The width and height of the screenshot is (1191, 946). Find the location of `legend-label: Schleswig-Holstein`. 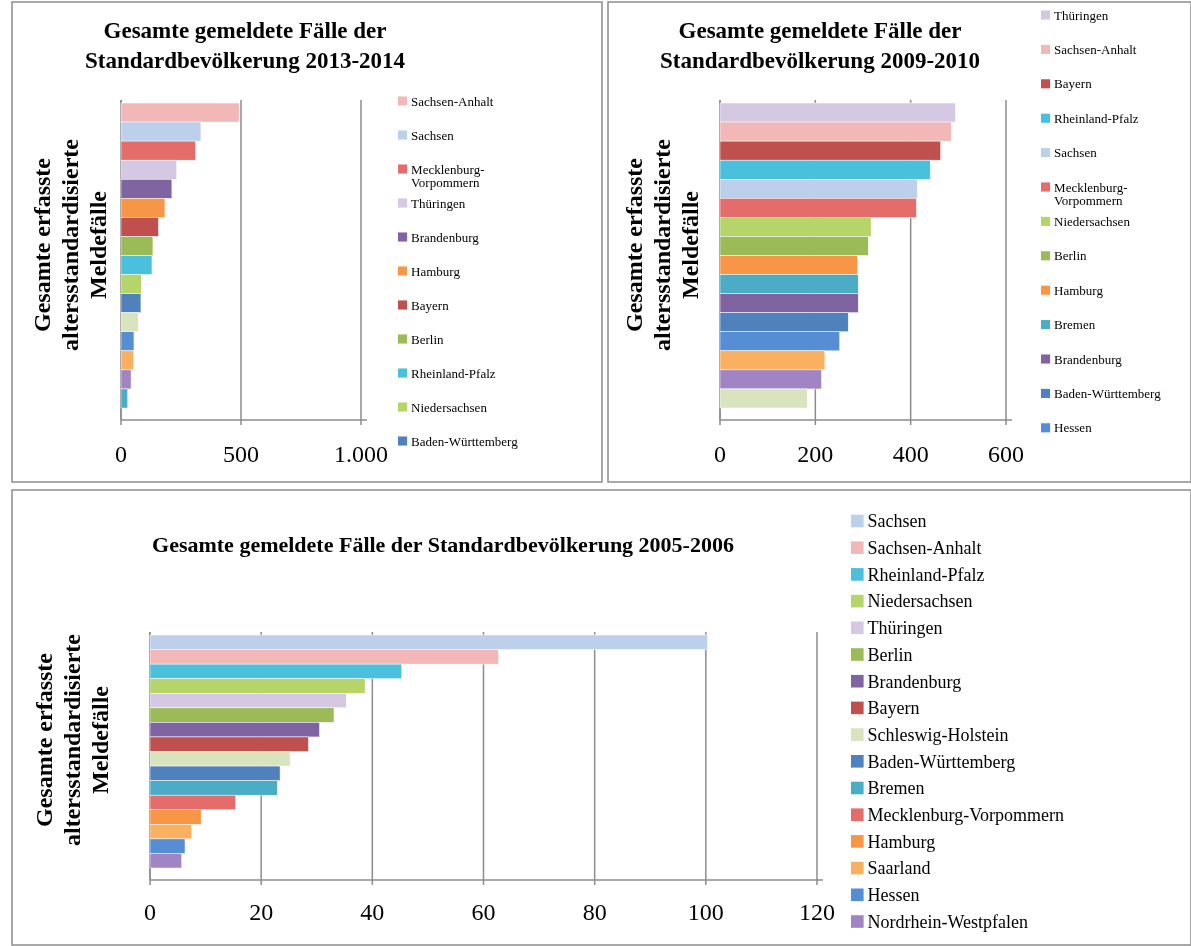

legend-label: Schleswig-Holstein is located at coordinates (938, 734).